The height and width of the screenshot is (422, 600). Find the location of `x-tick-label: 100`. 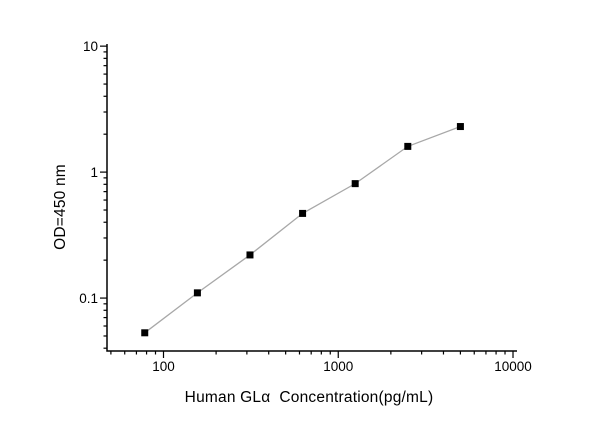

x-tick-label: 100 is located at coordinates (163, 366).